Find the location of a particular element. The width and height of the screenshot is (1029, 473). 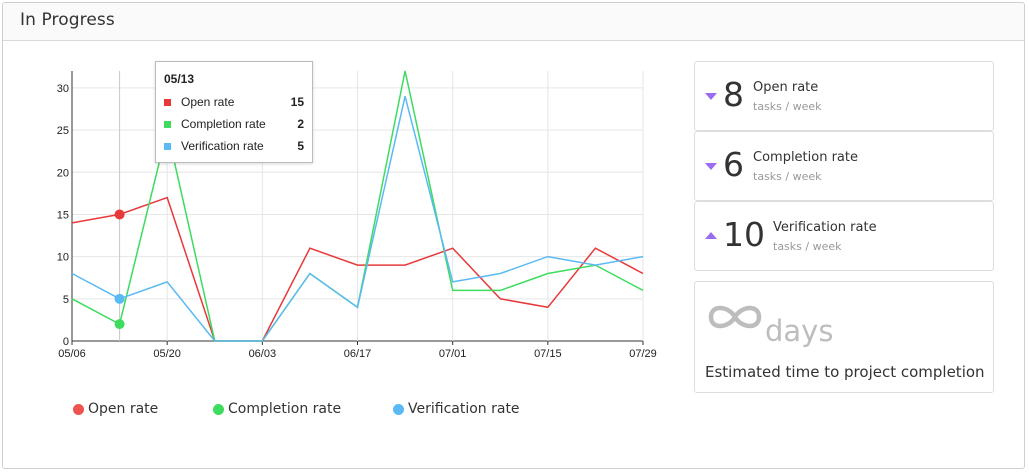

stat-card-verification-rate: 10 Verification rate tasks / week is located at coordinates (844, 236).